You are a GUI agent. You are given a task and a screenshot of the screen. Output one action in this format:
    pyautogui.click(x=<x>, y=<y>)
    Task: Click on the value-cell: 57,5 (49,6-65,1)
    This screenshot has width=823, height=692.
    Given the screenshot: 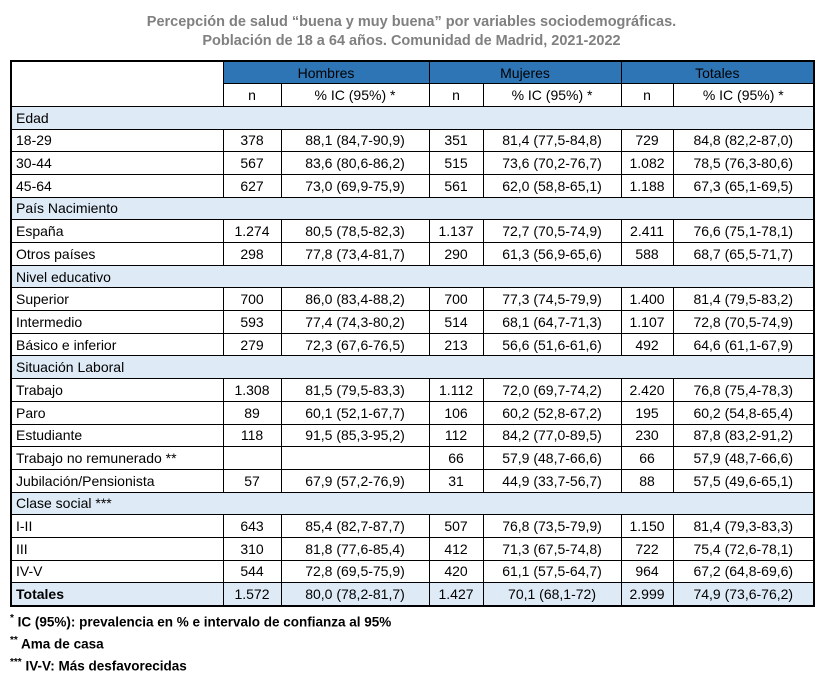 What is the action you would take?
    pyautogui.click(x=743, y=480)
    